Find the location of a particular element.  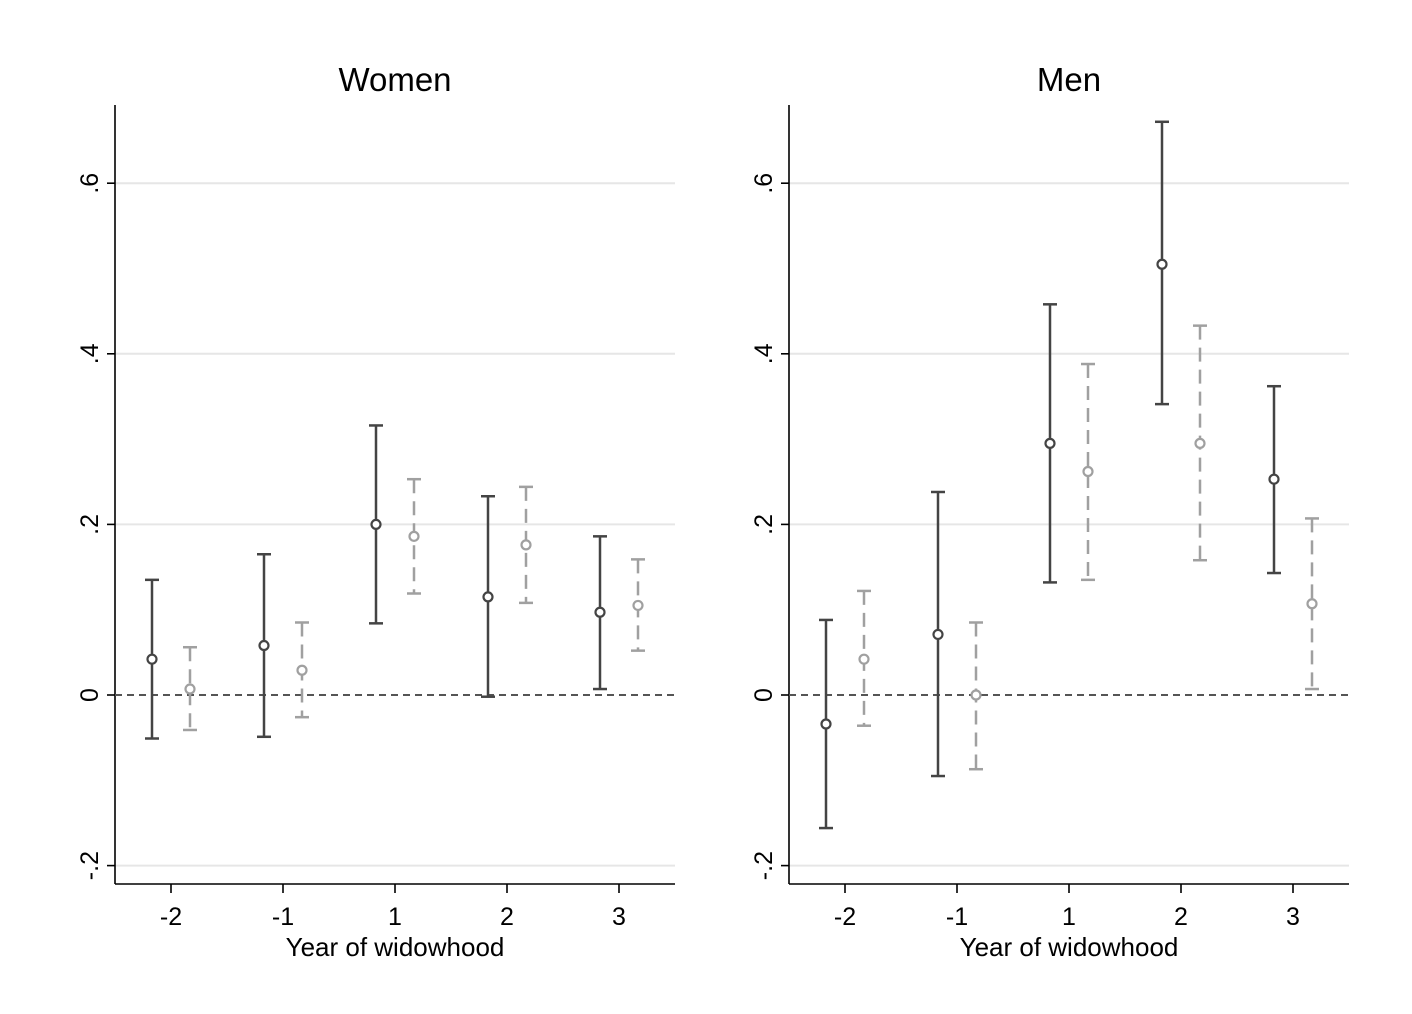

panel-title: Women is located at coordinates (394, 79).